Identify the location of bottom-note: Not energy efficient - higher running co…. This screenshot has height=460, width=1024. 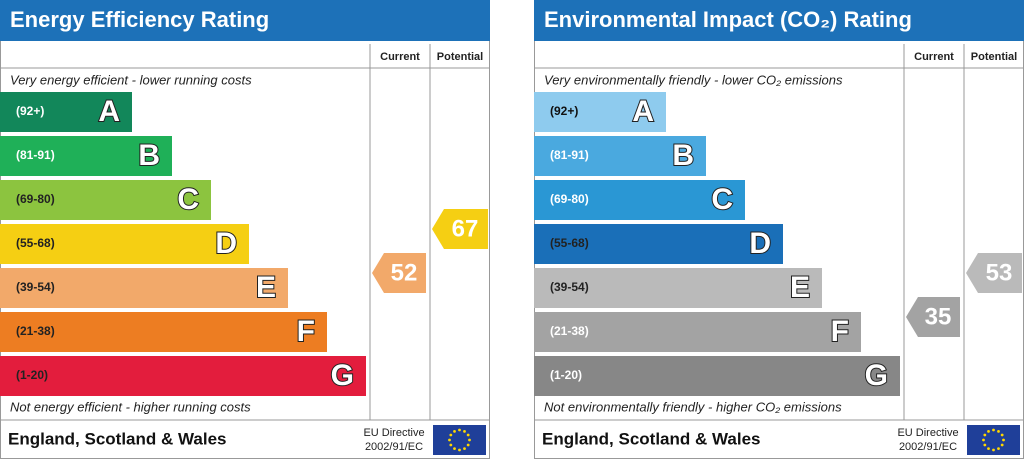
(130, 406).